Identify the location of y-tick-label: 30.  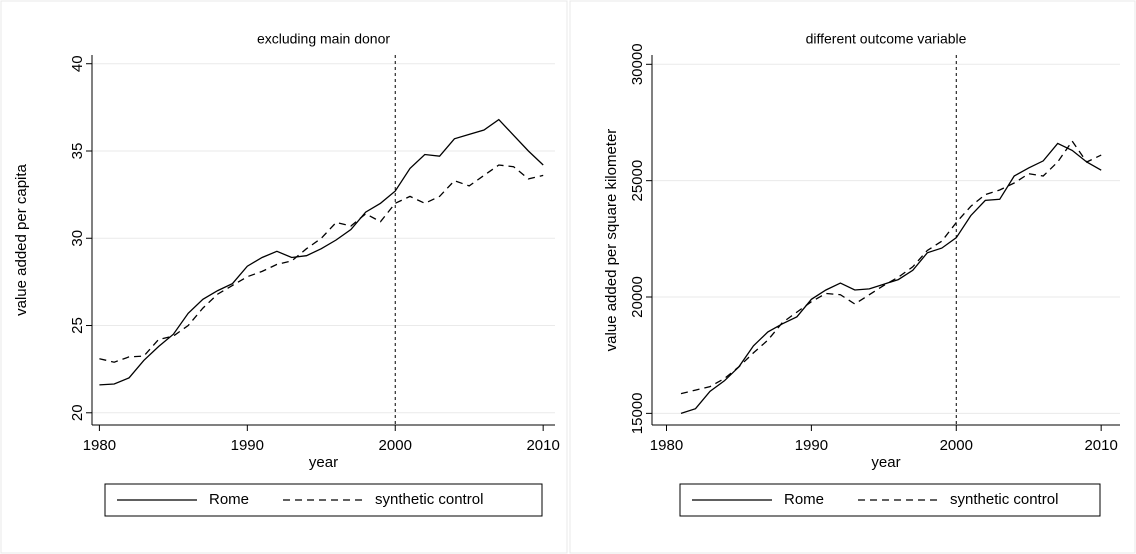
(77, 238).